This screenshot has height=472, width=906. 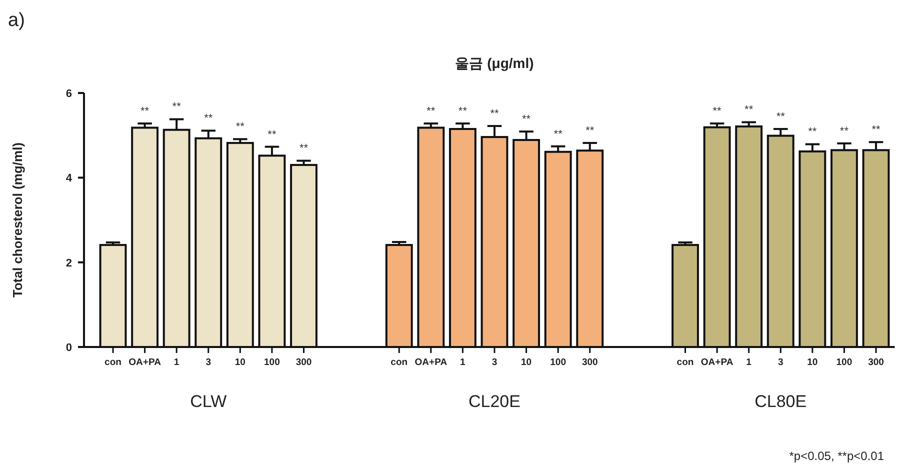 I want to click on chart-title: 울금 (μg/ml), so click(x=494, y=63).